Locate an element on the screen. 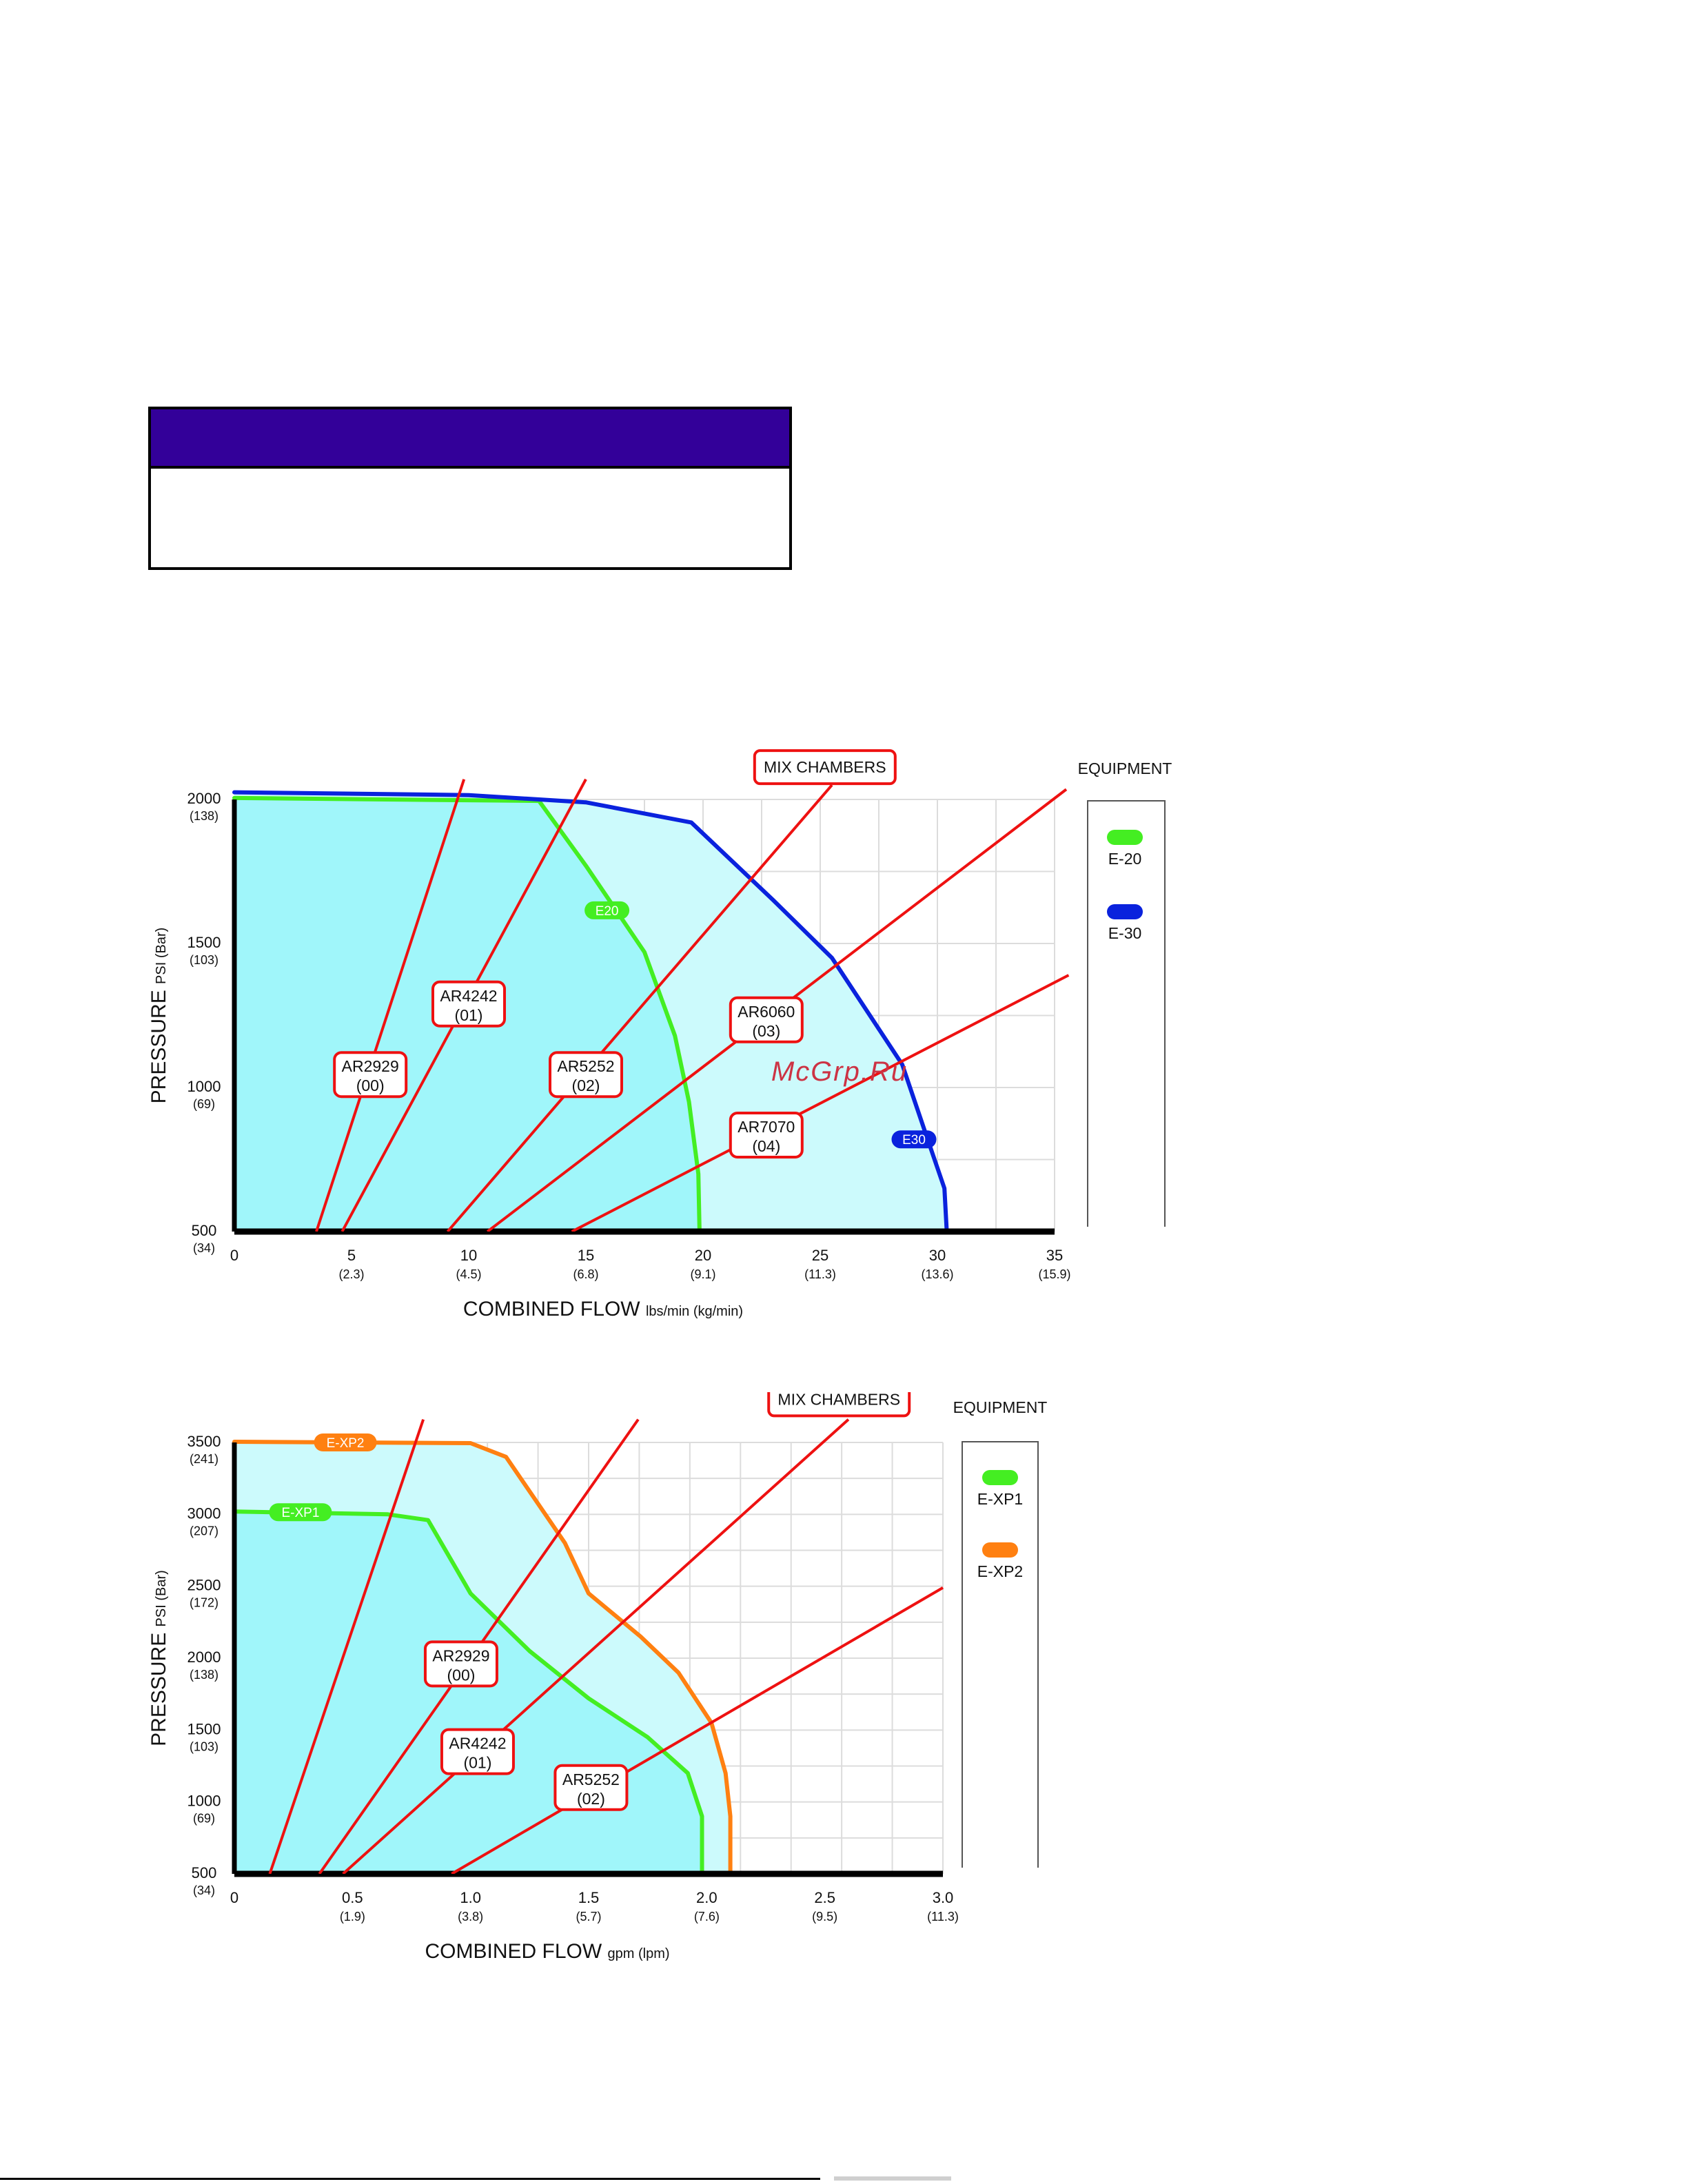  mix-code-ar6060: (03) is located at coordinates (766, 1031).